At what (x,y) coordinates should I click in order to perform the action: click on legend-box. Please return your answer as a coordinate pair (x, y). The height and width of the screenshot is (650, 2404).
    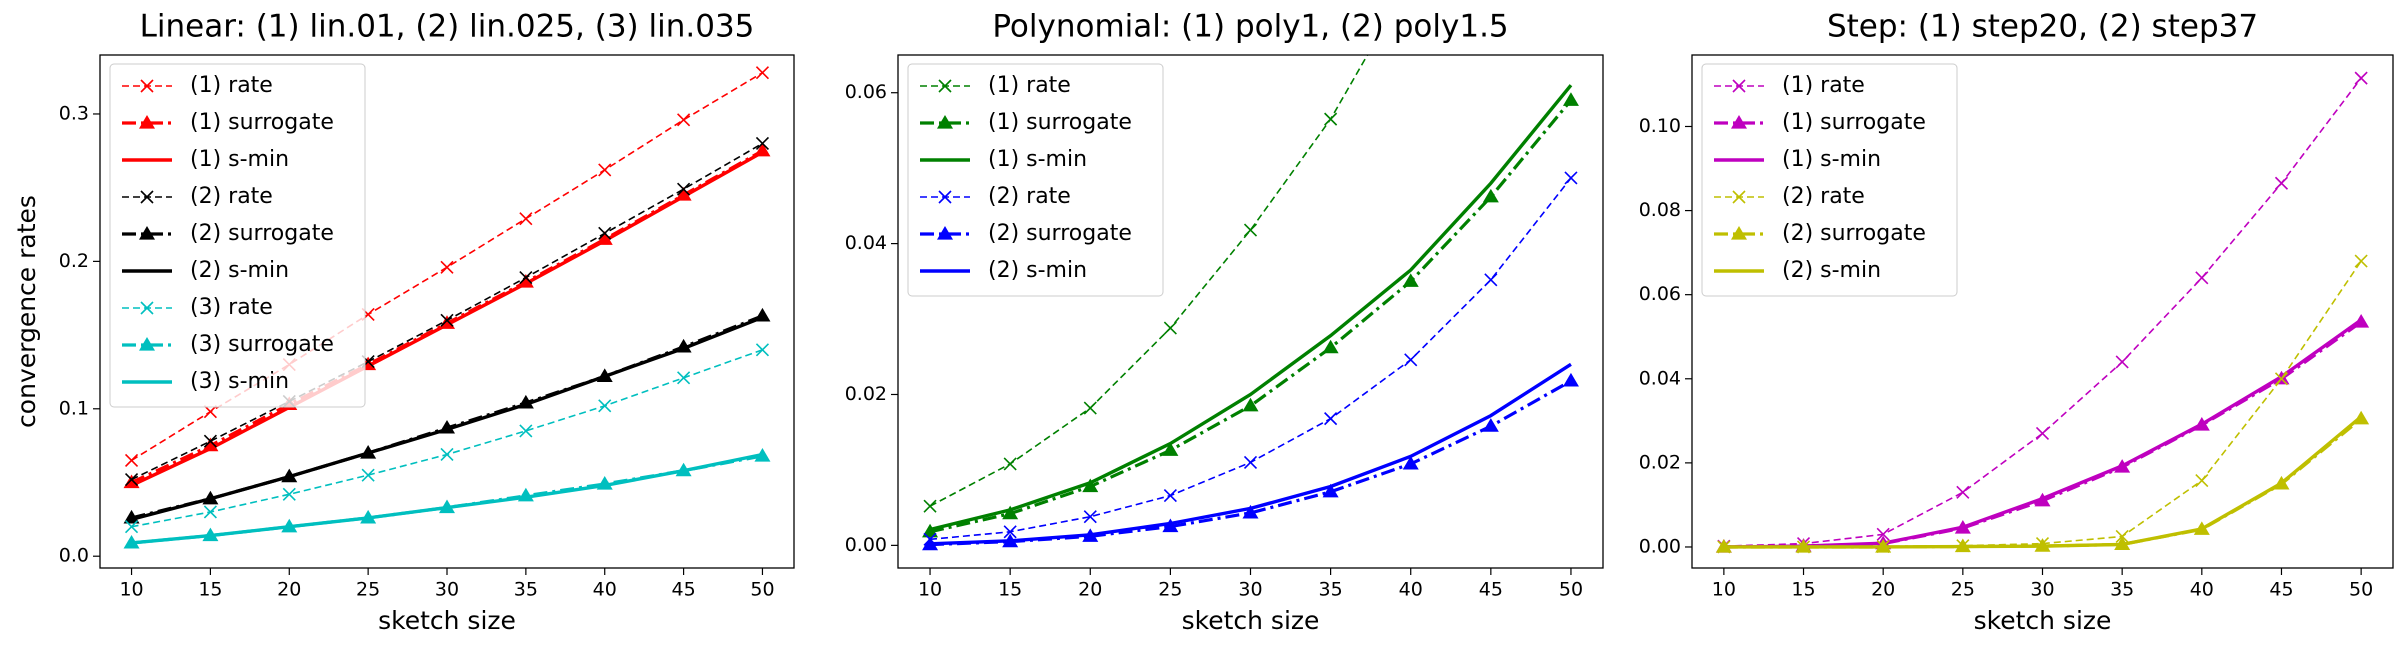
    Looking at the image, I should click on (1829, 180).